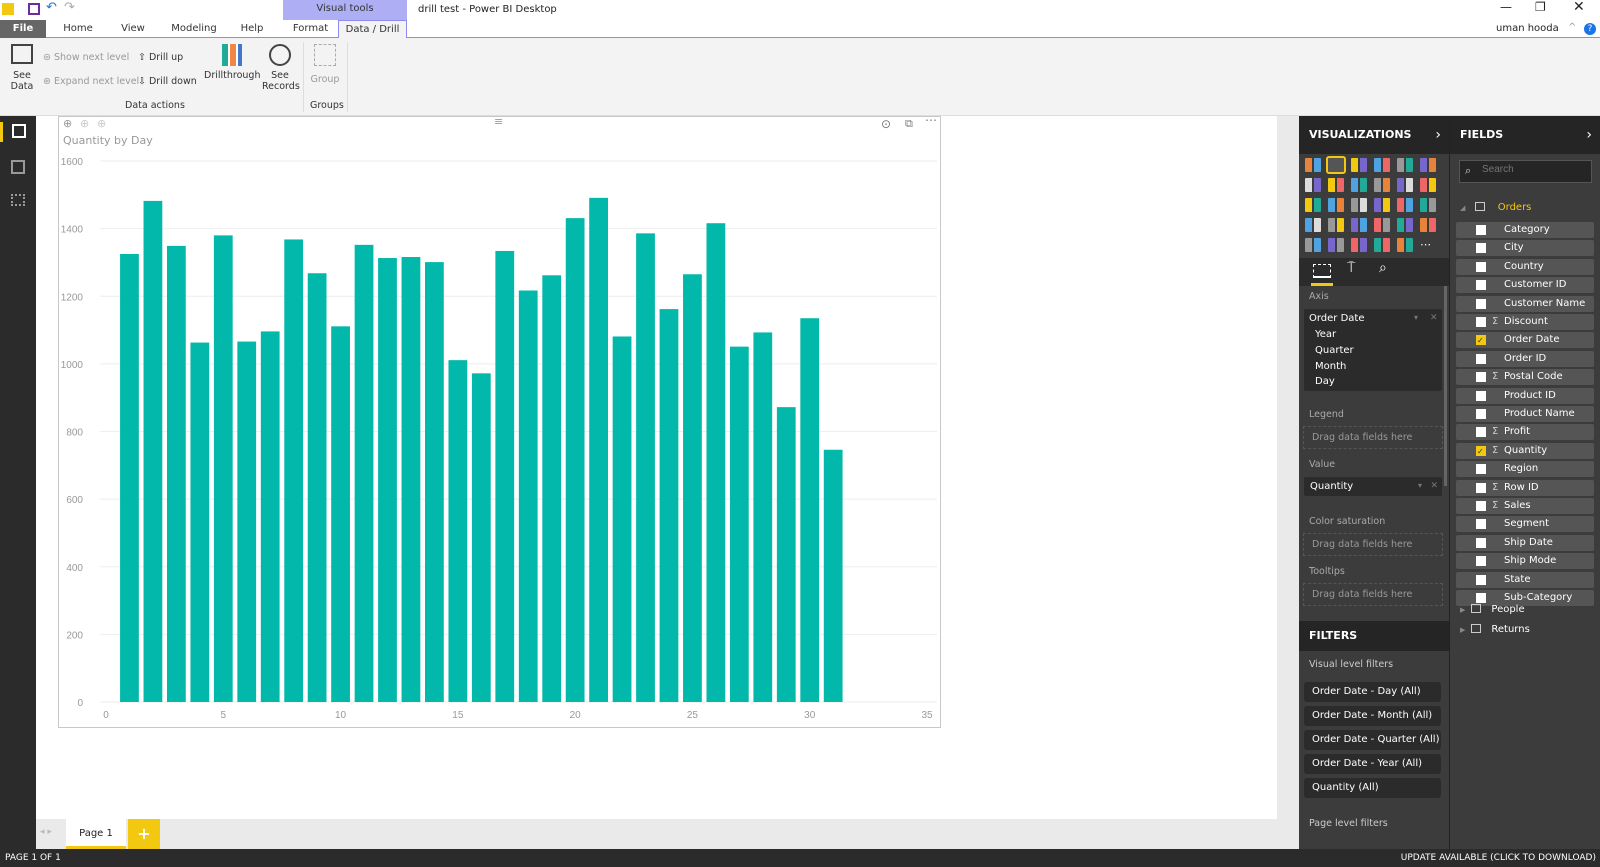 The height and width of the screenshot is (867, 1600). Describe the element at coordinates (1525, 524) in the screenshot. I see `field-item: Segment` at that location.